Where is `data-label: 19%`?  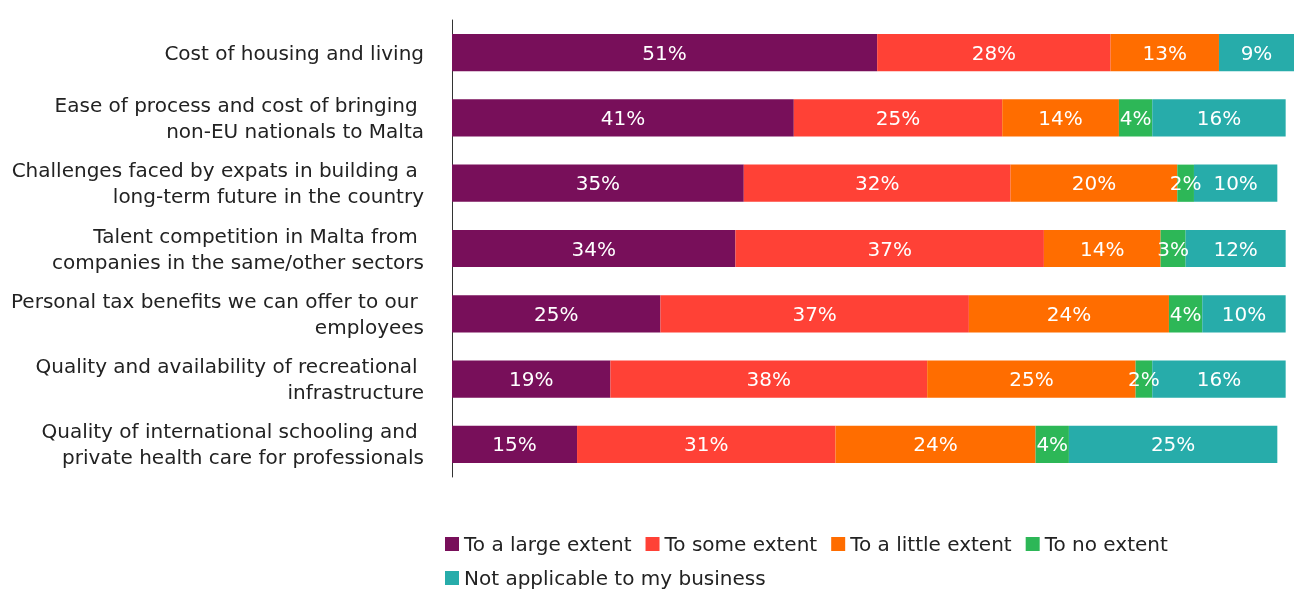 data-label: 19% is located at coordinates (531, 379).